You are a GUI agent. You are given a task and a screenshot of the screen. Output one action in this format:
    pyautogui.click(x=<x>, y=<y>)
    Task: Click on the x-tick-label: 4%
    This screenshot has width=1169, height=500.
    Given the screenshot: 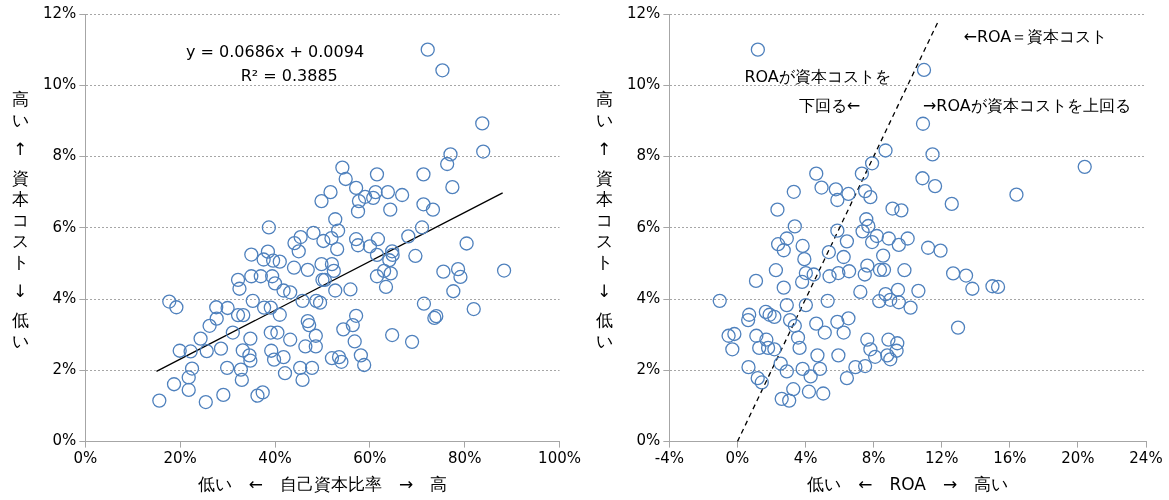 What is the action you would take?
    pyautogui.click(x=805, y=458)
    